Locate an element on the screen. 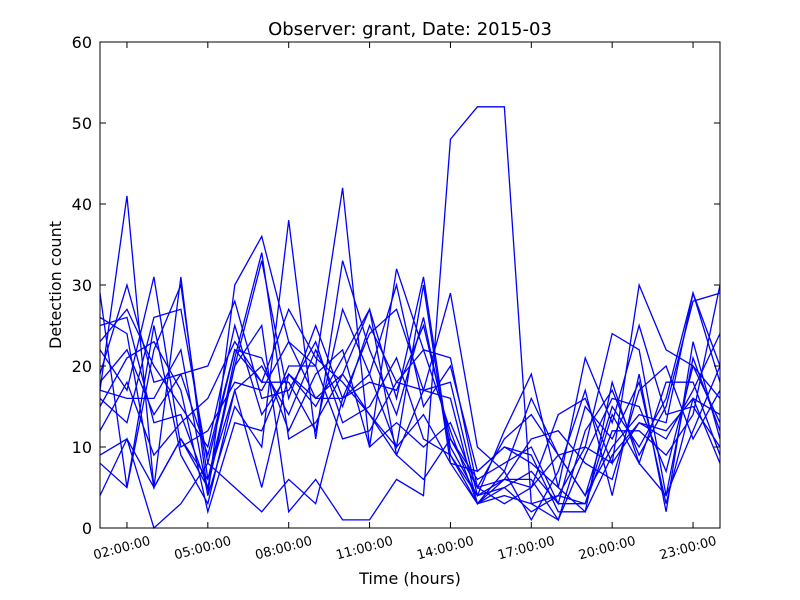  y-tick-label: 40 is located at coordinates (82, 204).